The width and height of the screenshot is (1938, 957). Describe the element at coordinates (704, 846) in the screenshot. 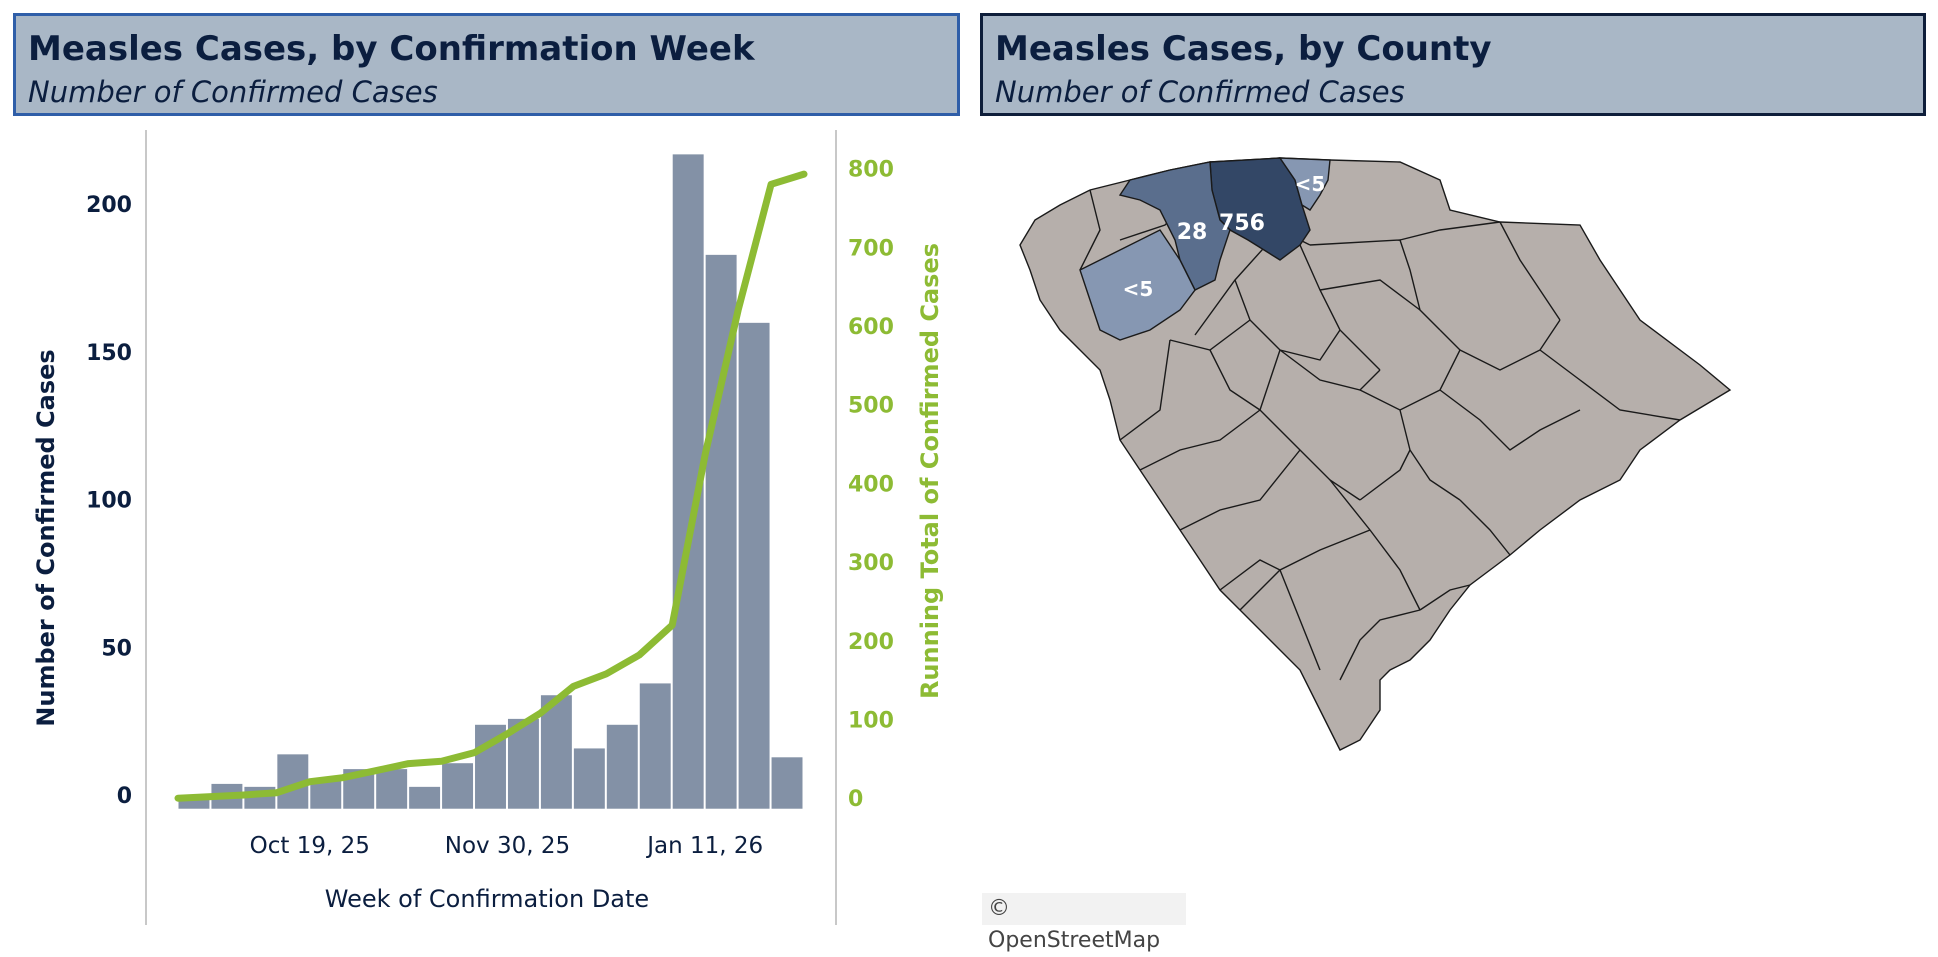

I see `x-tick-label: Jan 11, 26` at that location.